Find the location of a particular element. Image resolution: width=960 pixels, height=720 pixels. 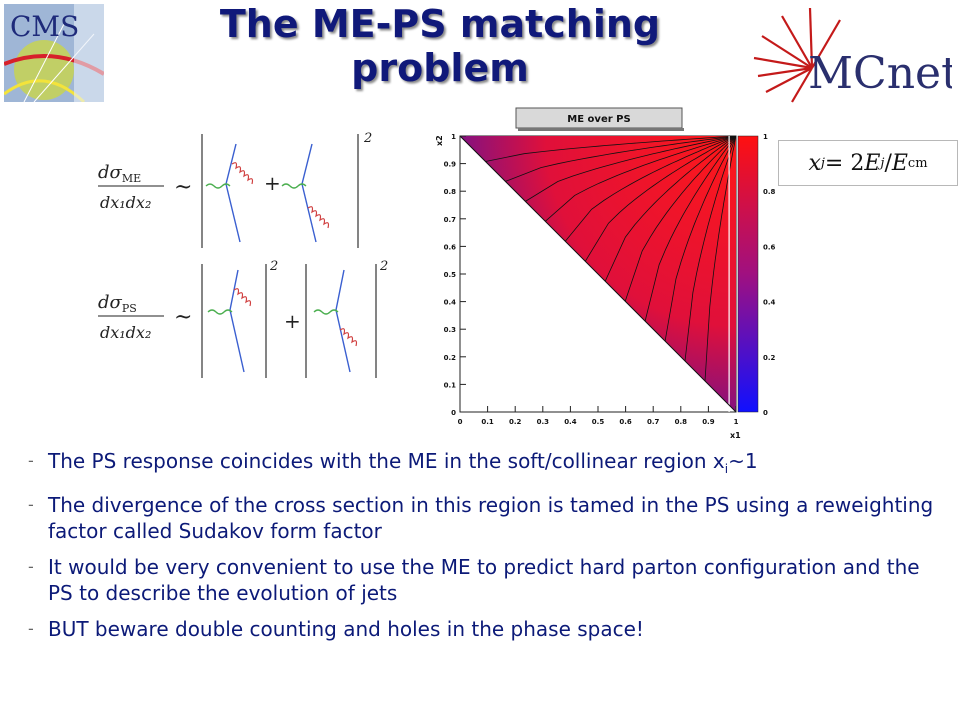

y-tick-label: 0.4 is located at coordinates (450, 303).